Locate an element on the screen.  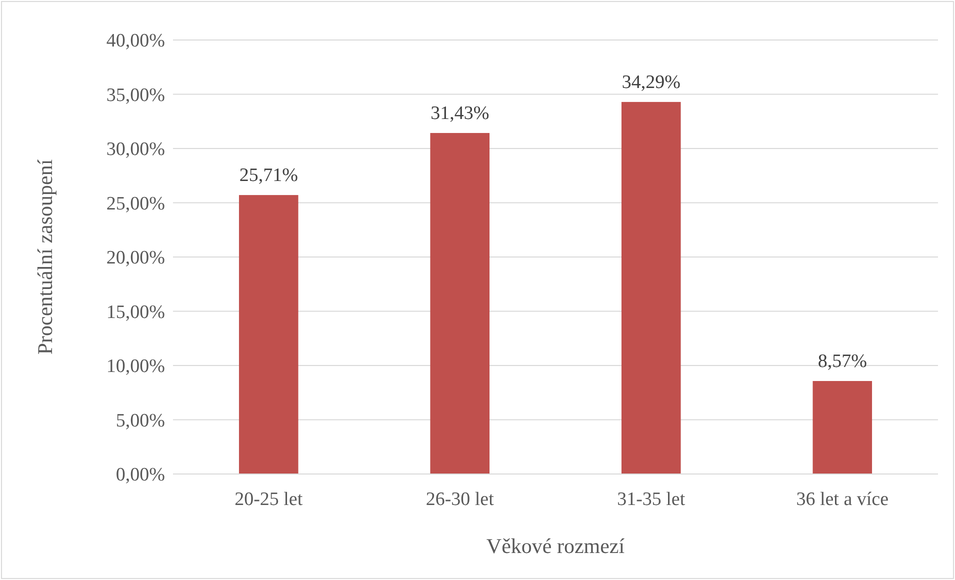
y-tick-label: 5,00% is located at coordinates (141, 421).